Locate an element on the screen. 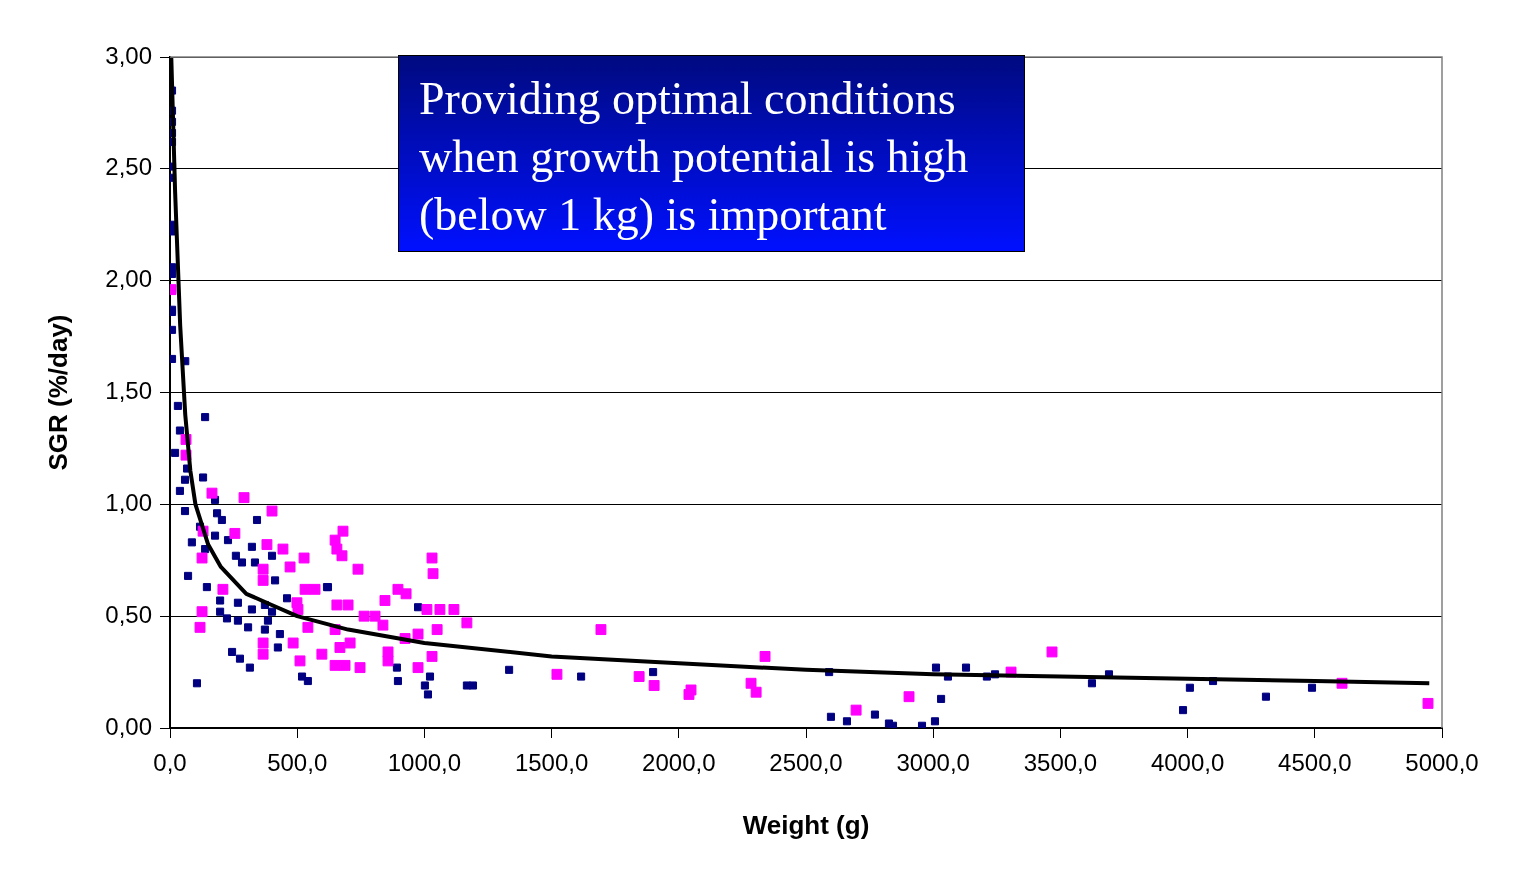 The width and height of the screenshot is (1513, 871). y-tick-label: 1,00 is located at coordinates (128, 502).